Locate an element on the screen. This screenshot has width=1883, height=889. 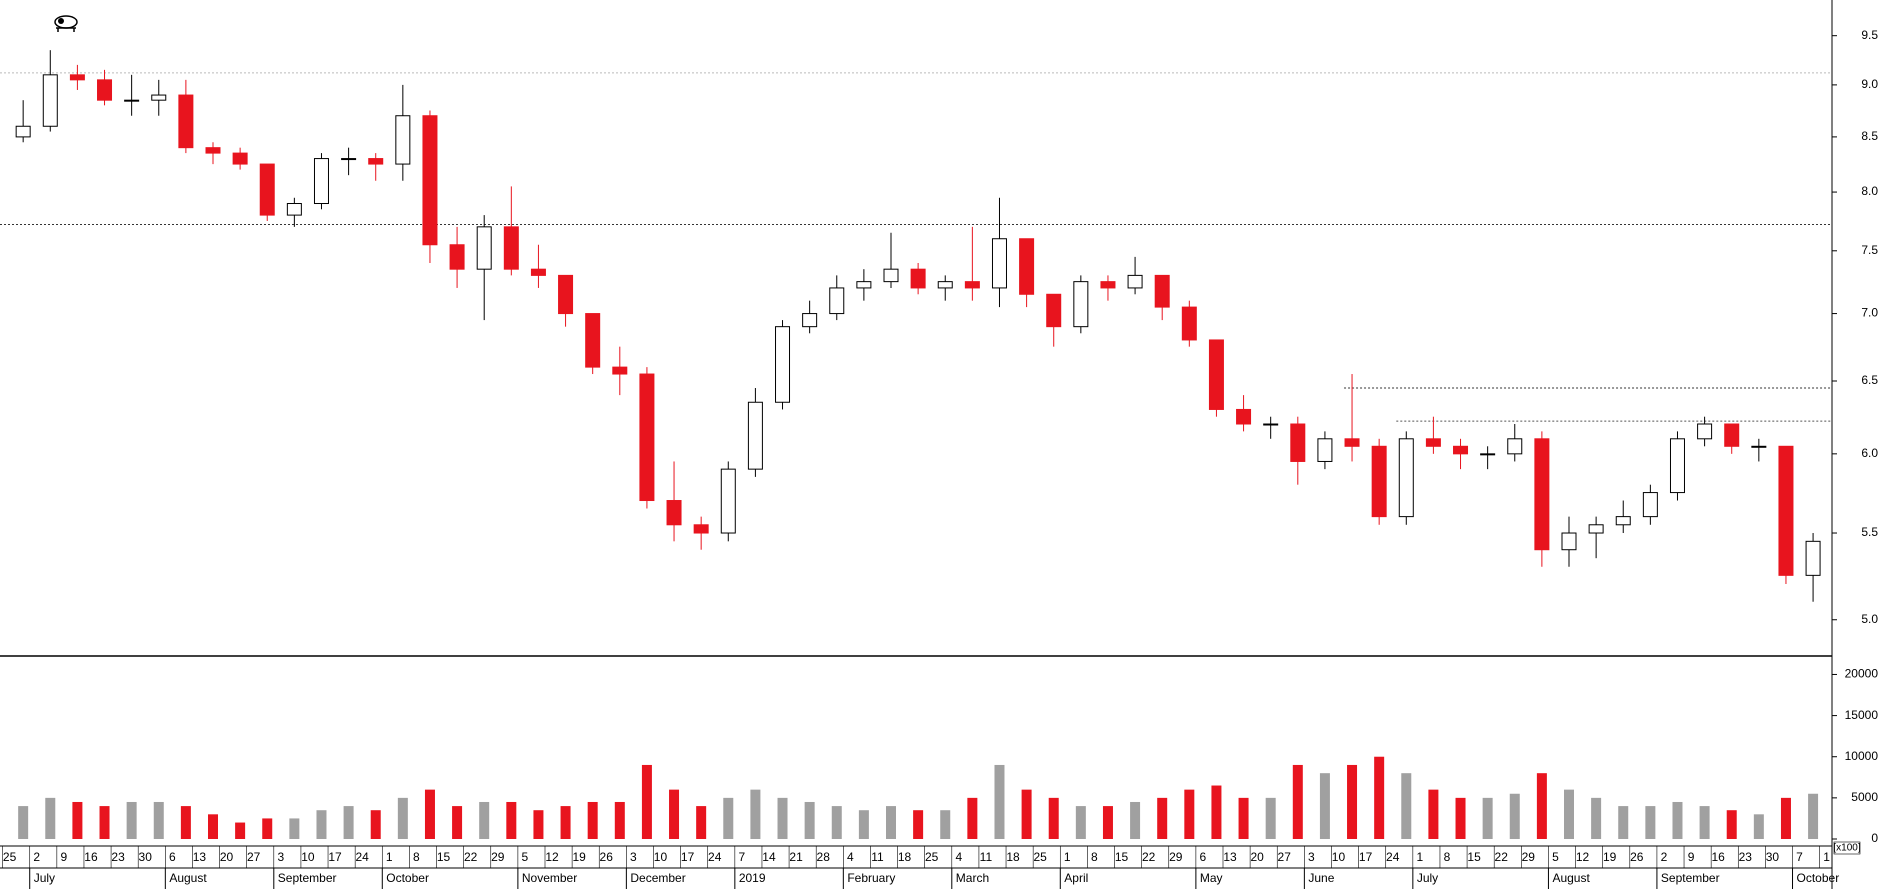
x-tick-label: 2 is located at coordinates (36, 857).